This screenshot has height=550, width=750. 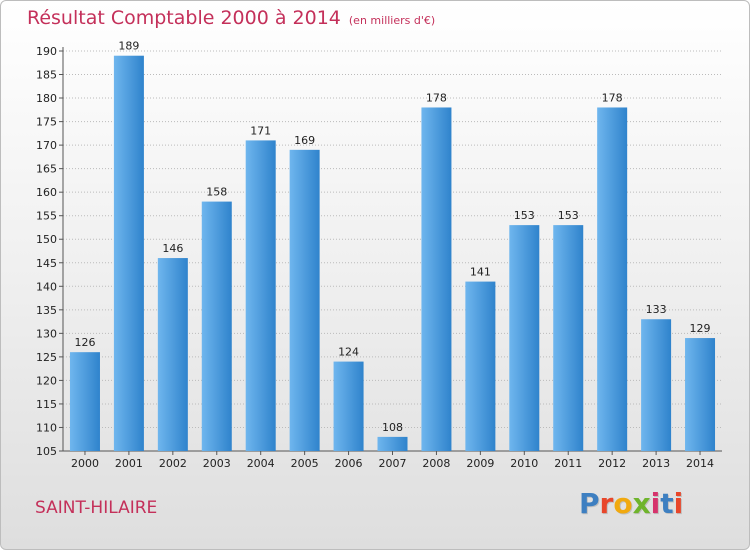 What do you see at coordinates (46, 404) in the screenshot?
I see `y-tick-label: 115` at bounding box center [46, 404].